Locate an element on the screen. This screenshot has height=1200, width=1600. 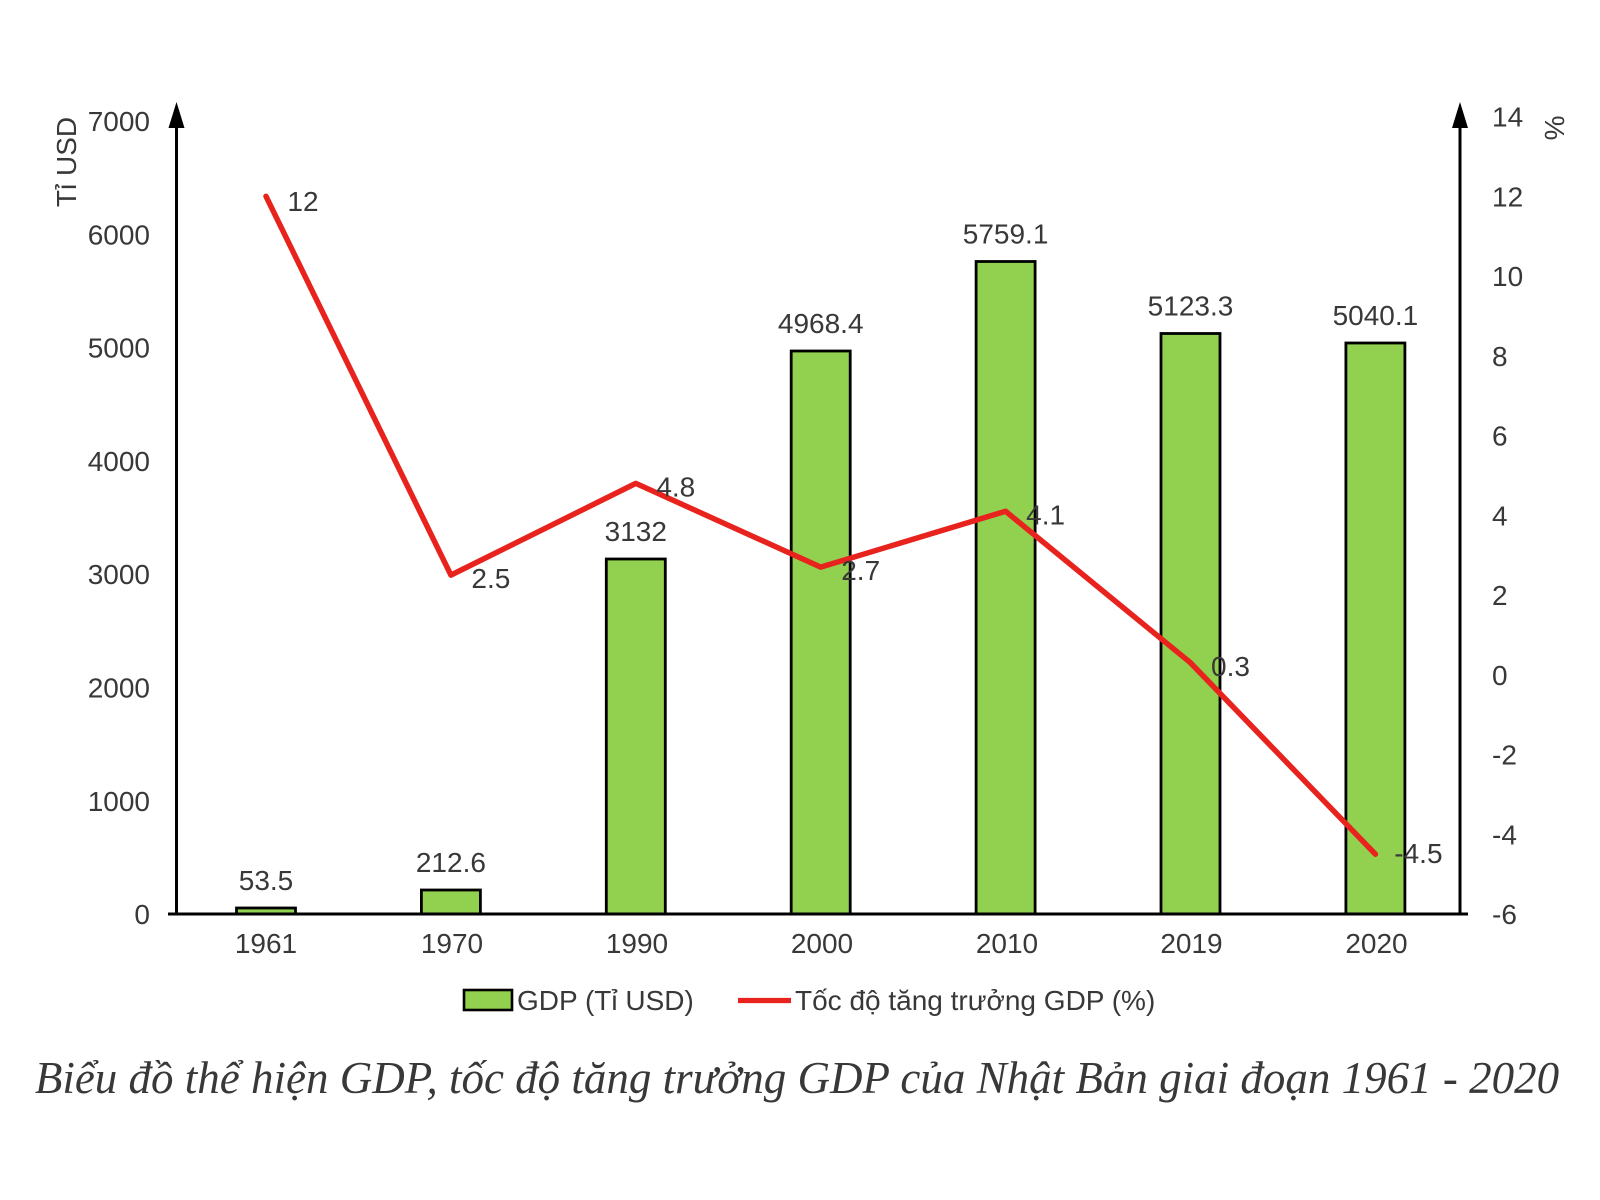
svg-text: 4968.4 is located at coordinates (821, 323).